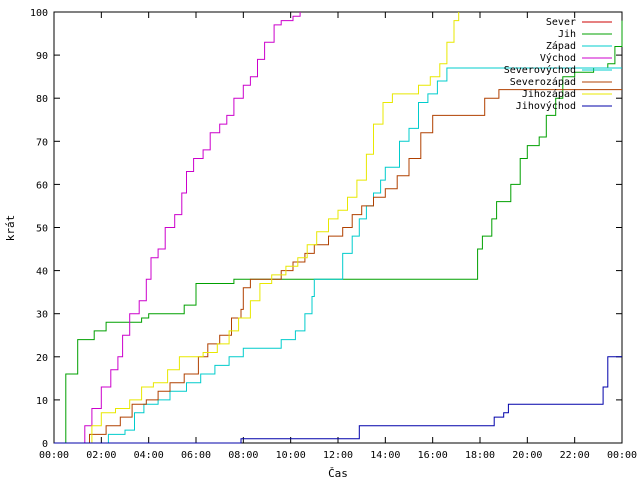 This screenshot has width=640, height=480. What do you see at coordinates (433, 455) in the screenshot?
I see `x-tick-label: 16:00` at bounding box center [433, 455].